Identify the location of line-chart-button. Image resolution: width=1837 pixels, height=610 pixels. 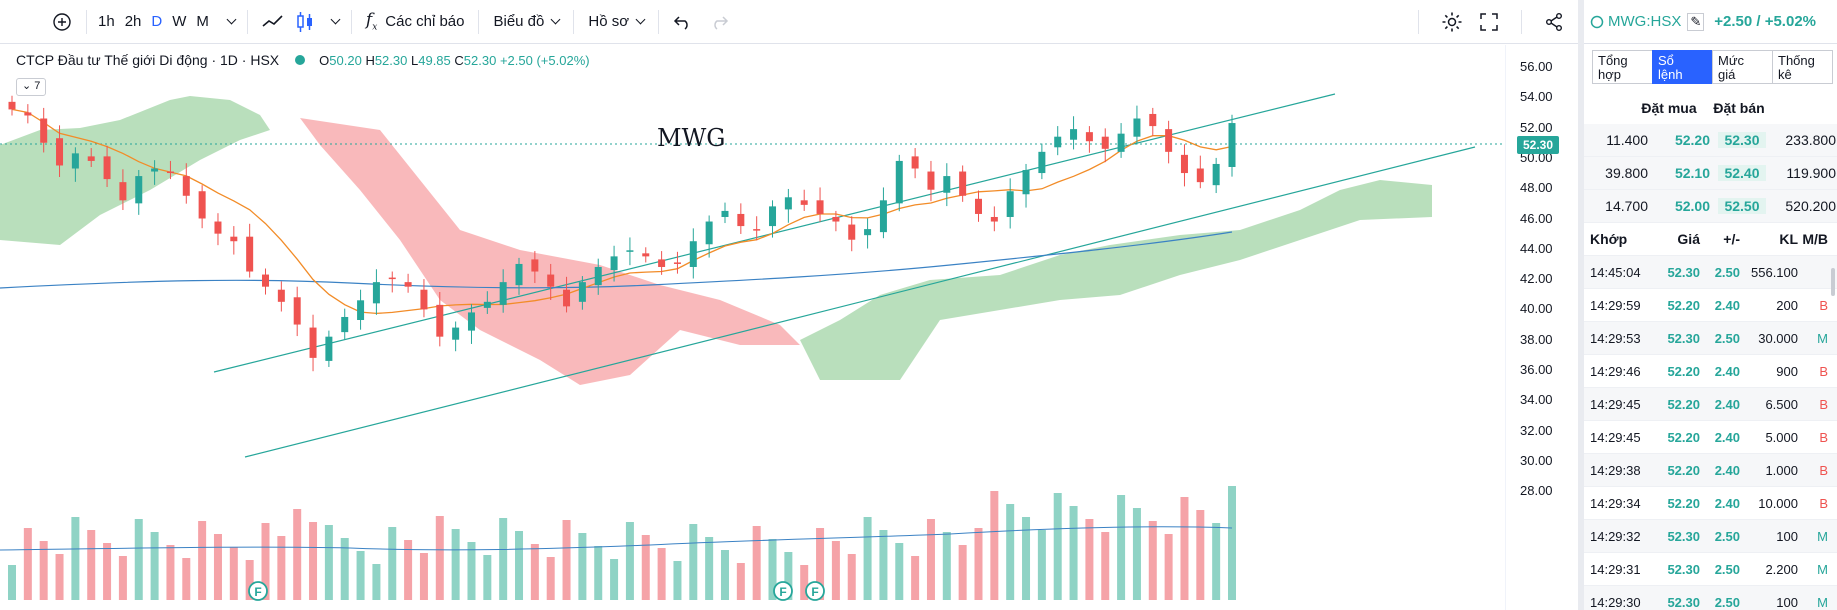
(273, 22).